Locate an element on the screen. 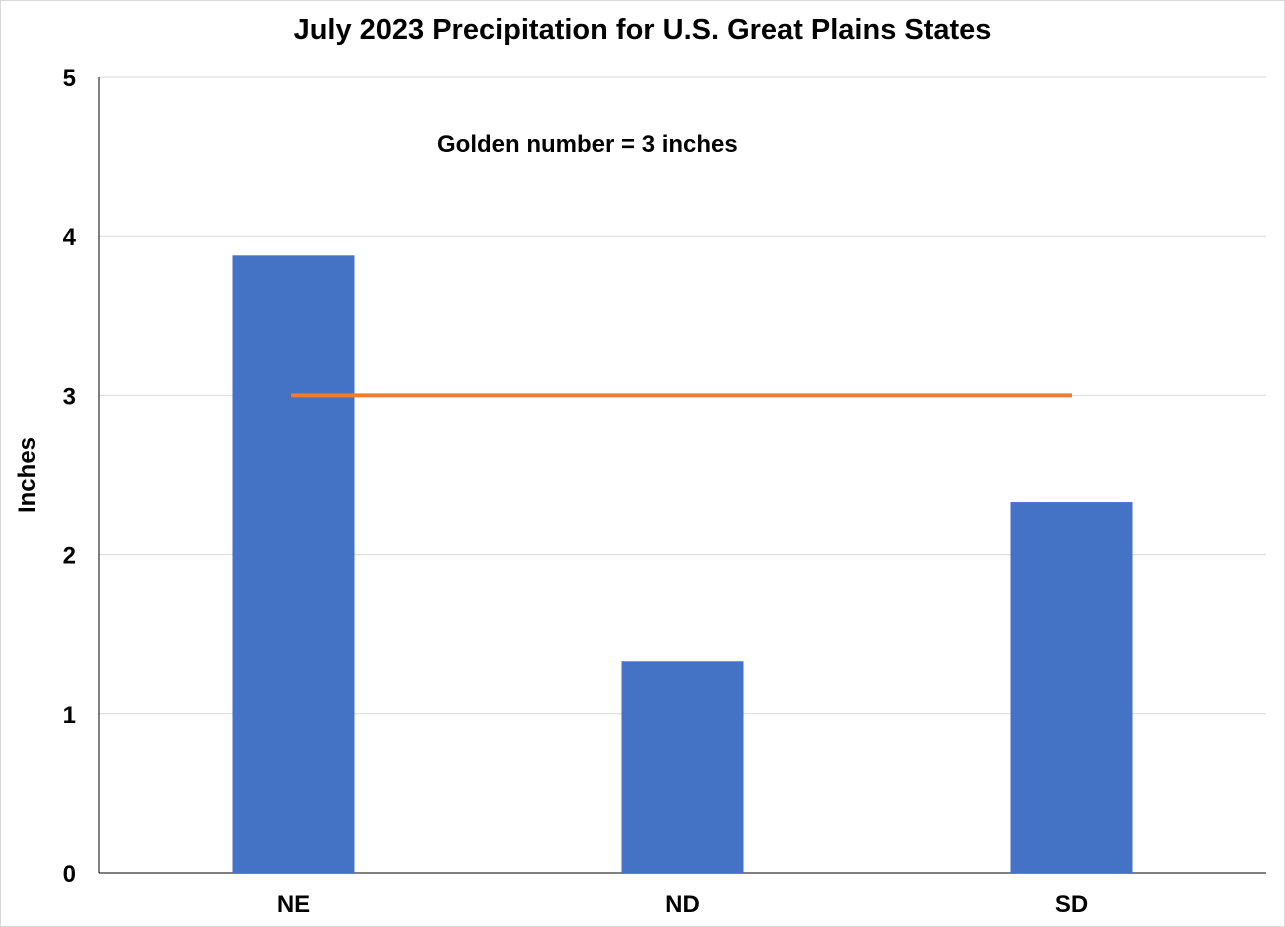  x-tick-label: NE is located at coordinates (293, 904).